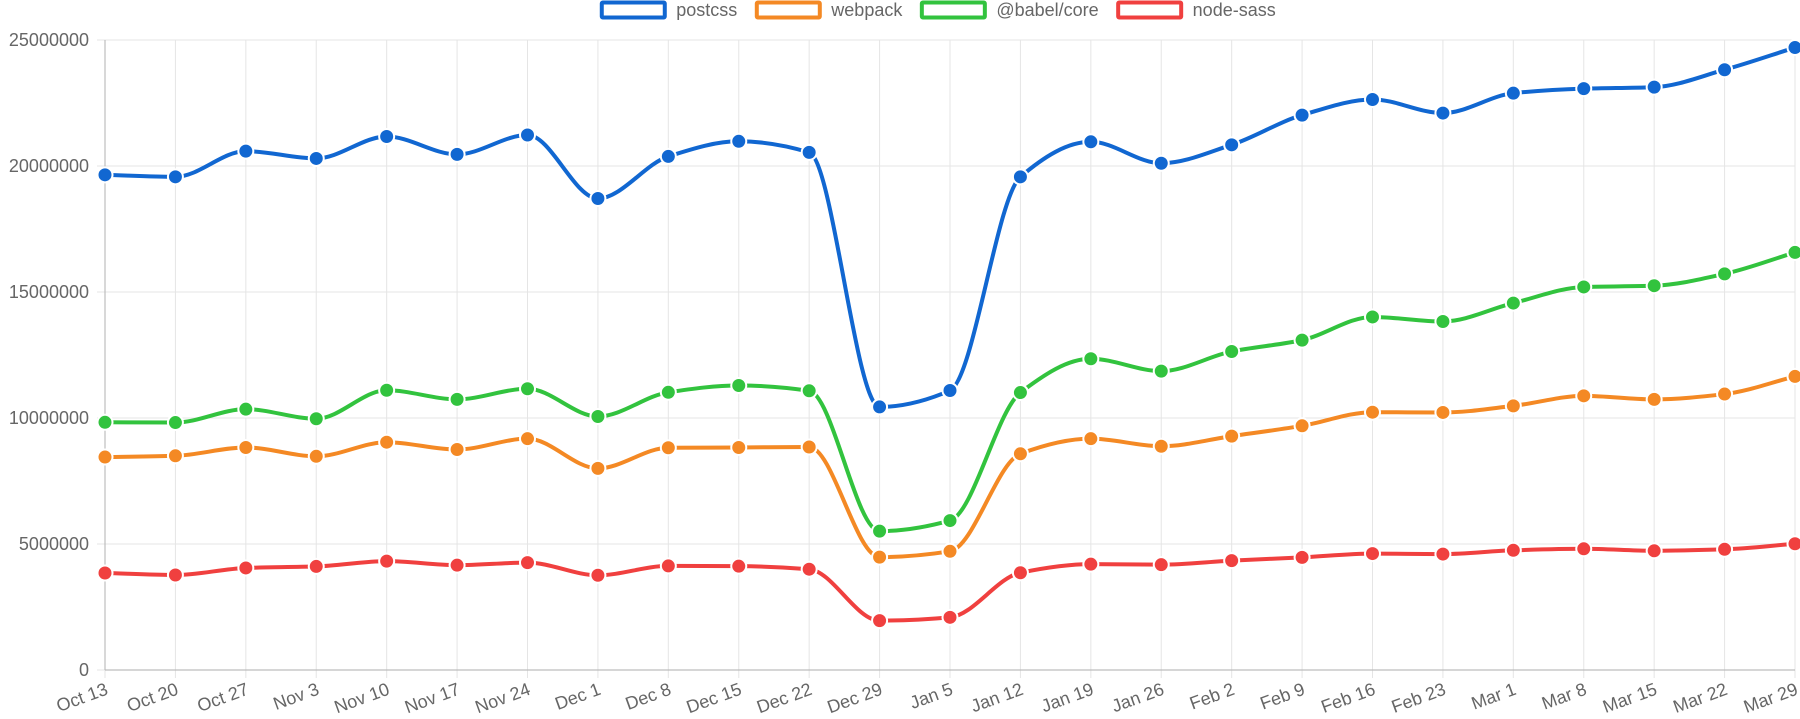 This screenshot has width=1800, height=719. What do you see at coordinates (1197, 10) in the screenshot?
I see `legend-item: node-sass` at bounding box center [1197, 10].